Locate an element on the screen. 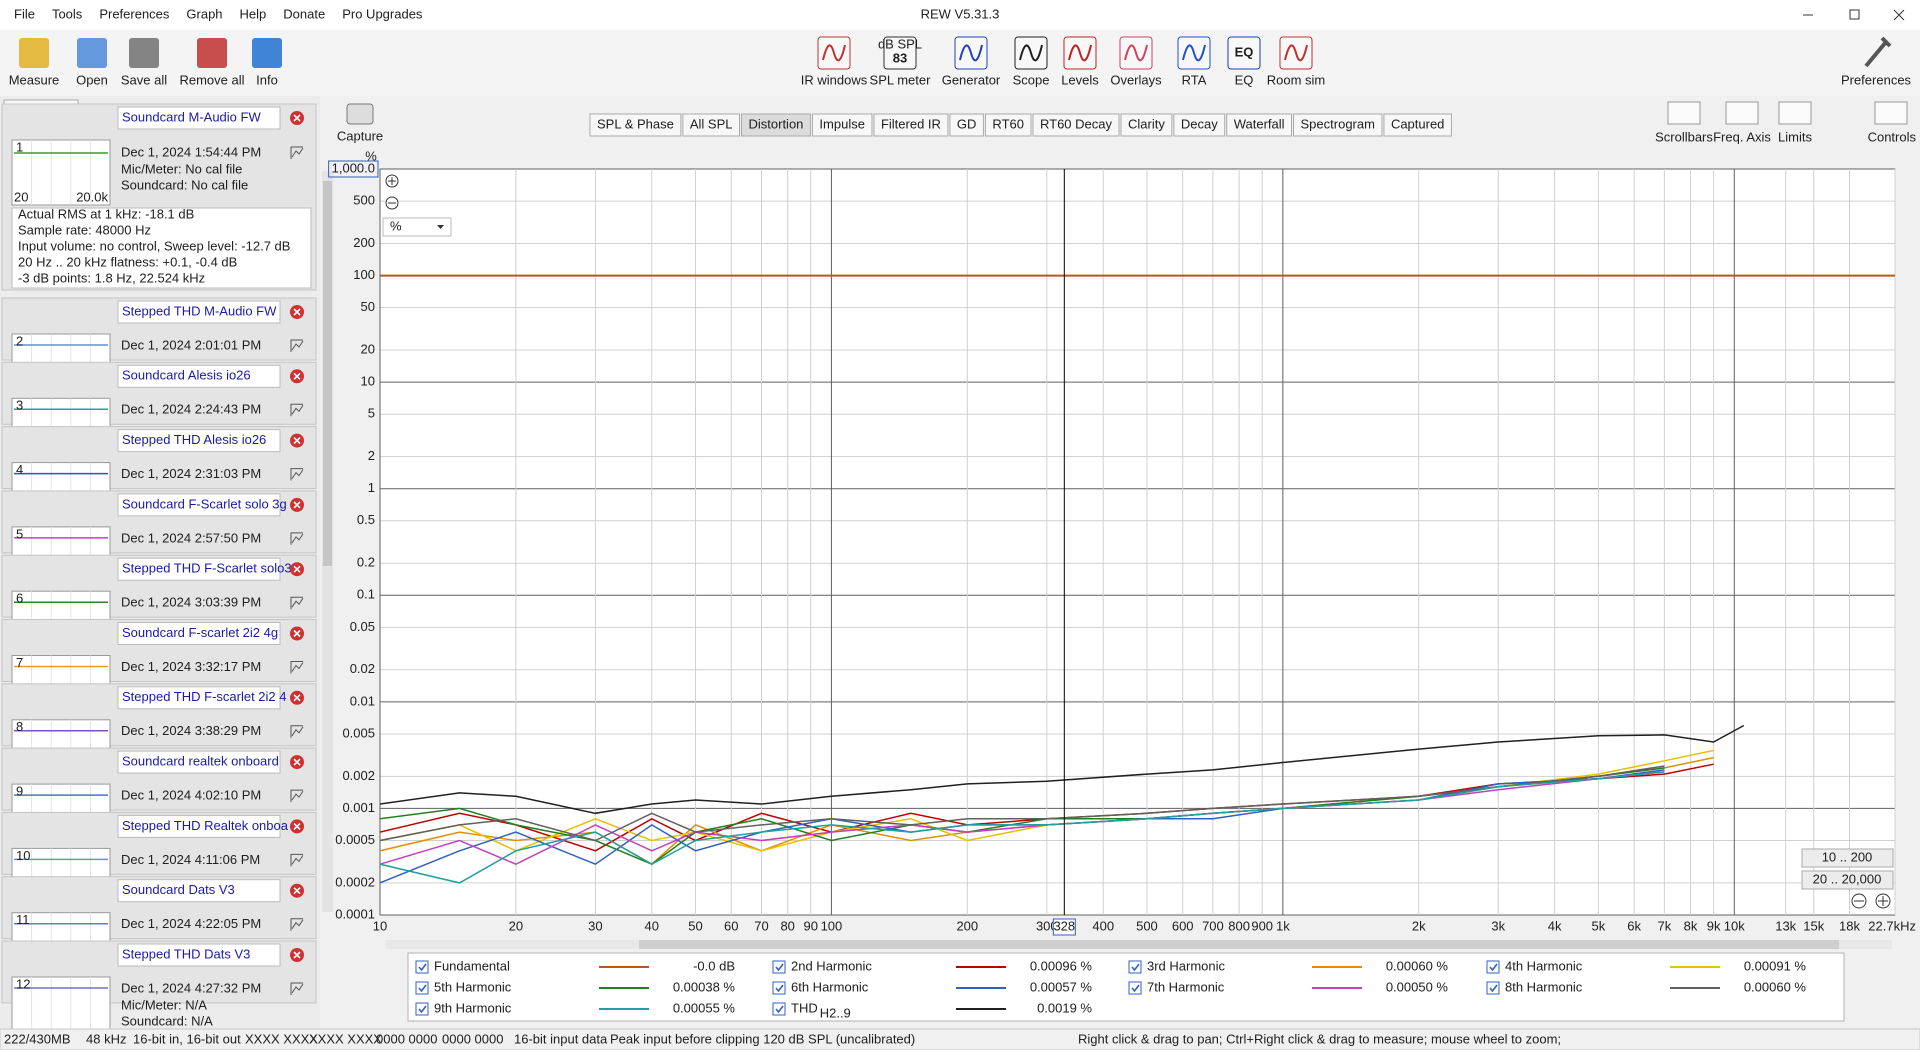 This screenshot has width=1920, height=1050. legend-check is located at coordinates (1135, 988).